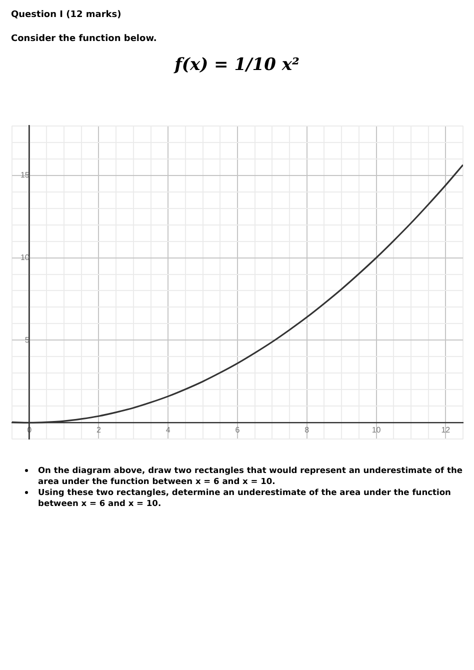  I want to click on chart-title: Question I (12 marks), so click(66, 15).